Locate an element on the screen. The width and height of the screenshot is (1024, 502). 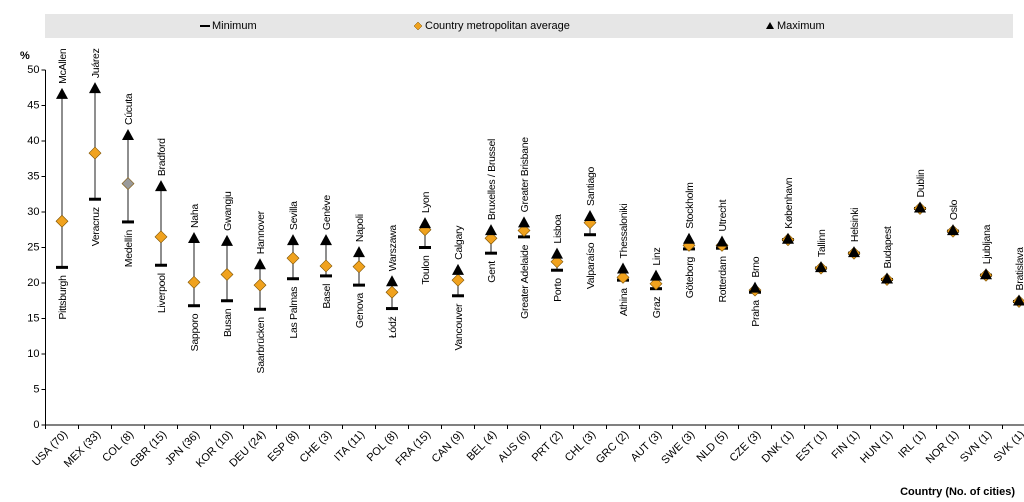
max-city-label: Cúcuta is located at coordinates (129, 109).